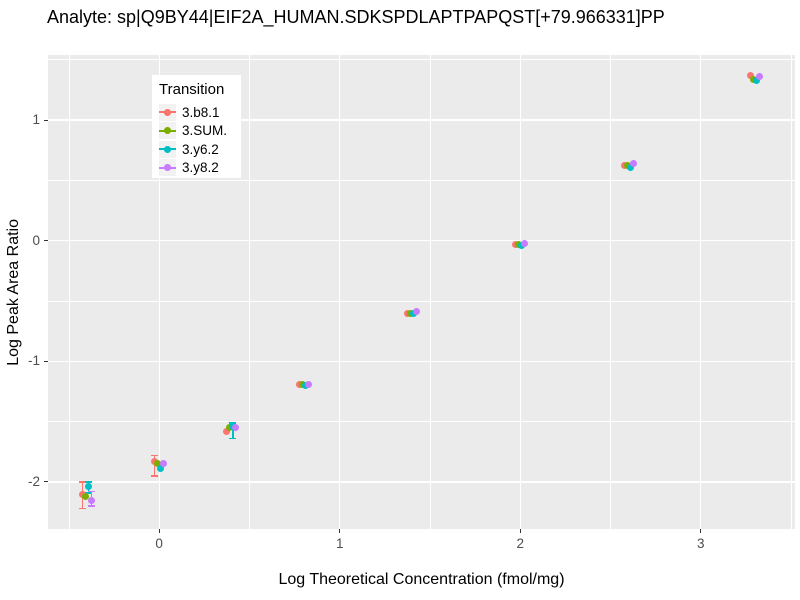 The width and height of the screenshot is (800, 600). I want to click on y-axis: 1 0 -1 -2, so click(24, 292).